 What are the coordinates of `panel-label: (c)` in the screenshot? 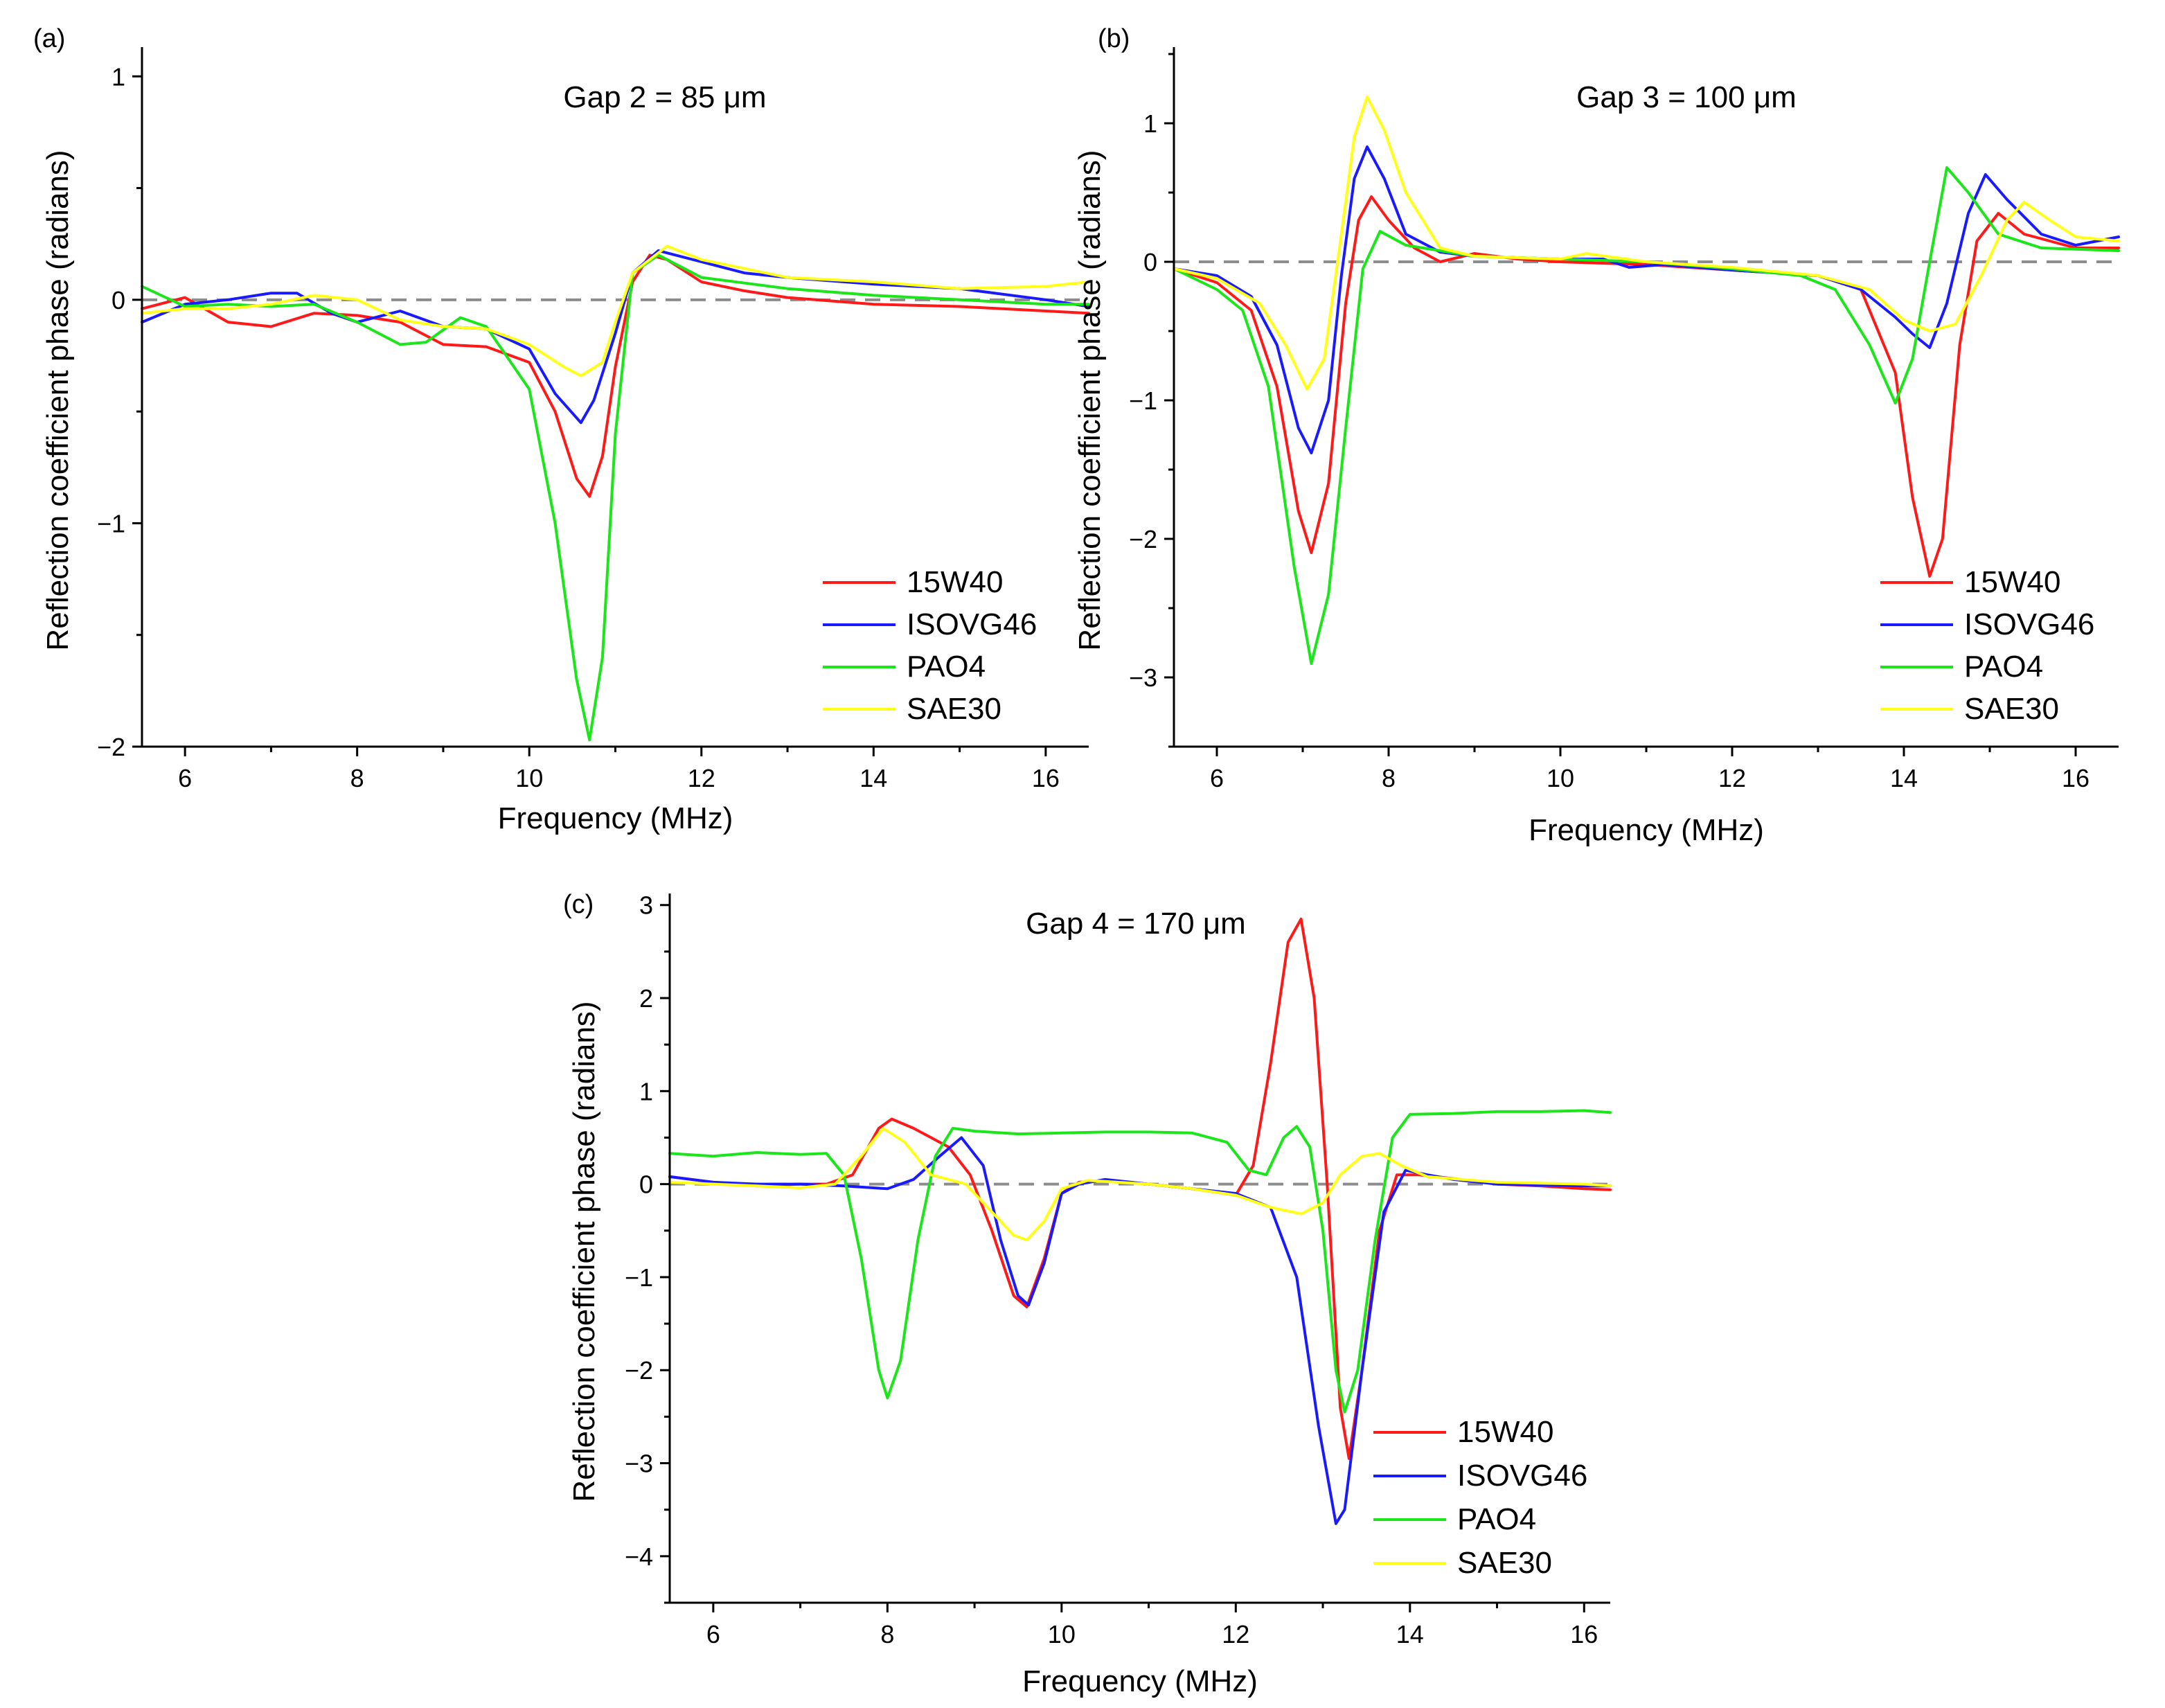 It's located at (578, 904).